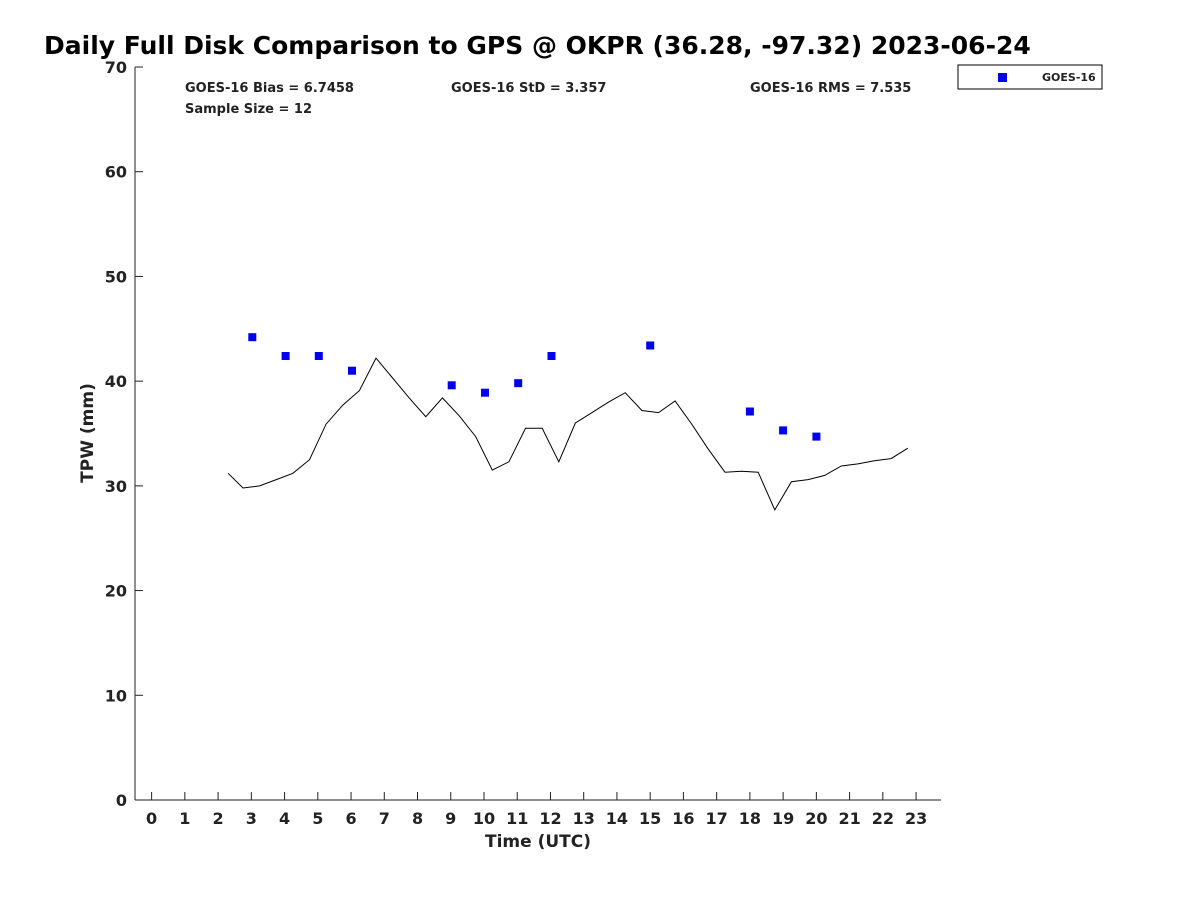 The height and width of the screenshot is (904, 1200). Describe the element at coordinates (384, 818) in the screenshot. I see `x-tick-label: 7` at that location.